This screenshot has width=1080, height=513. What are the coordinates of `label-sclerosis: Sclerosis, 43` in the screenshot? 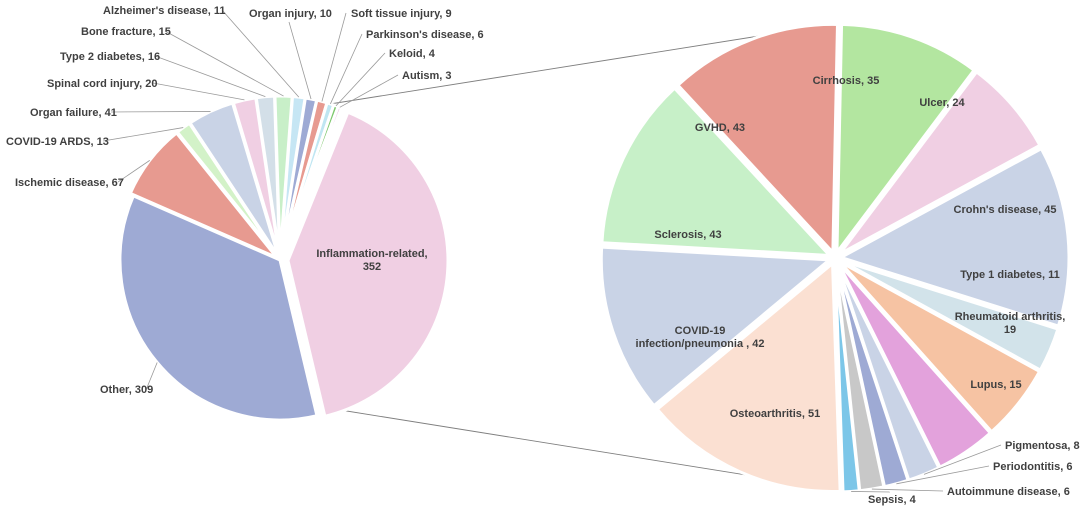 It's located at (687, 235).